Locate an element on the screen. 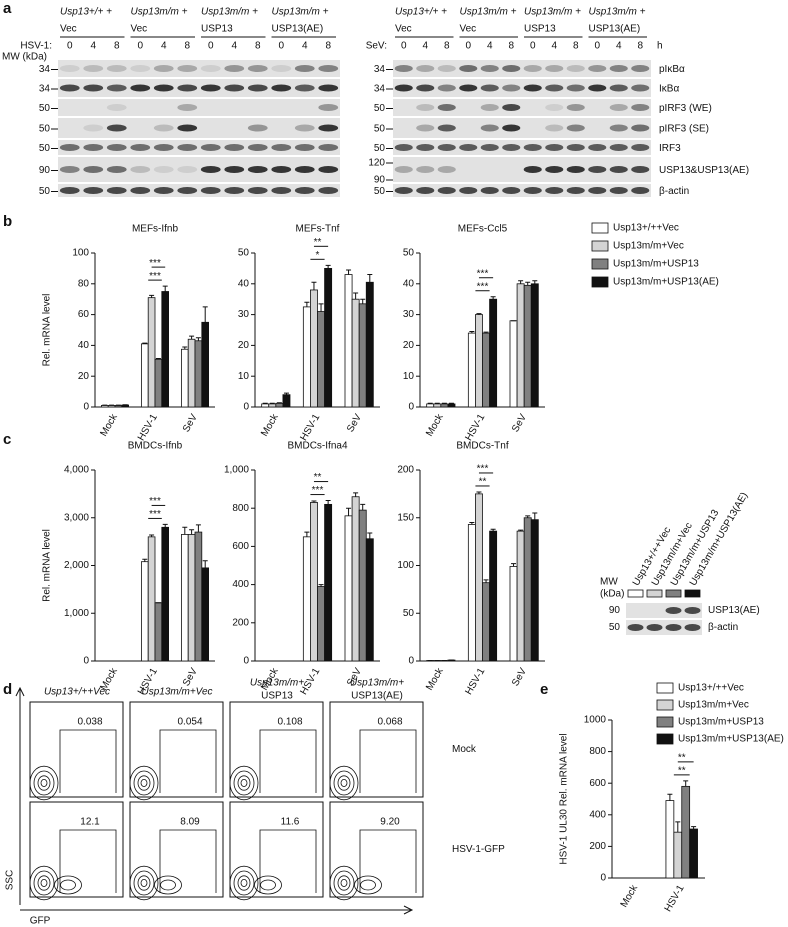 This screenshot has height=927, width=788. treatment-label: Vec is located at coordinates (68, 29).